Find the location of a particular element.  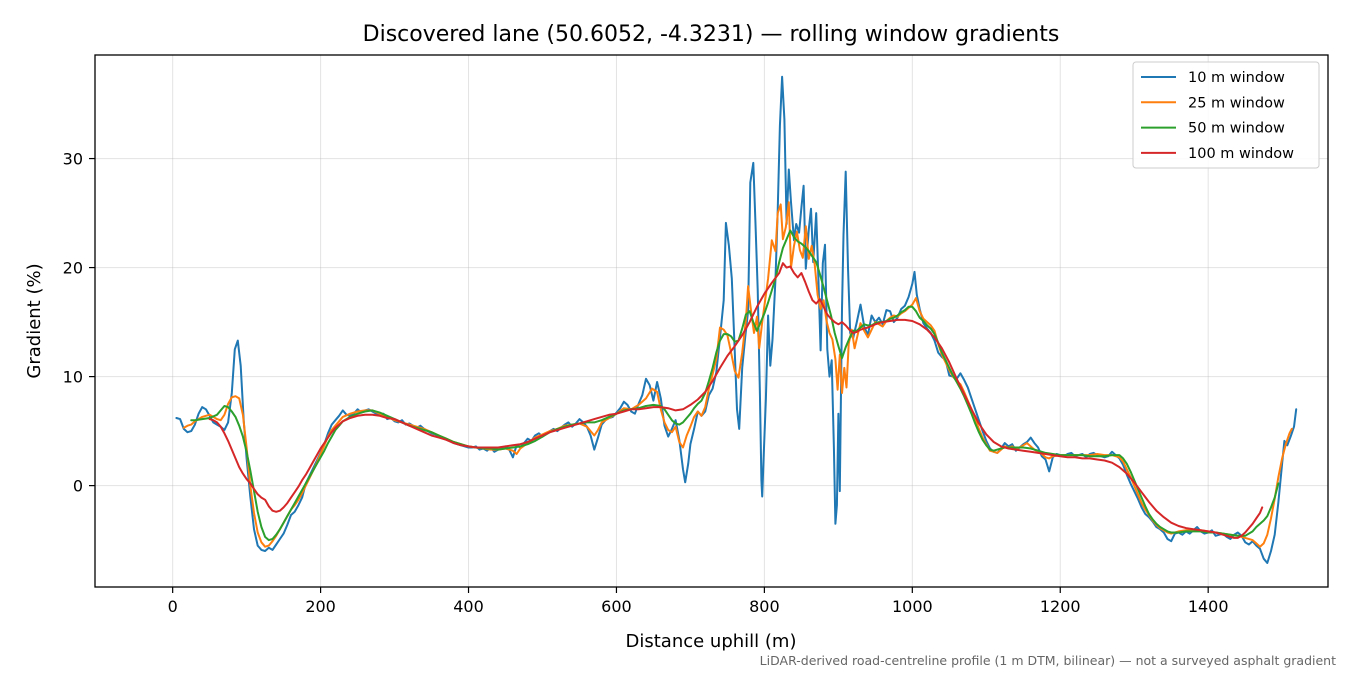

x-axis-label: Distance uphill (m) is located at coordinates (711, 641).